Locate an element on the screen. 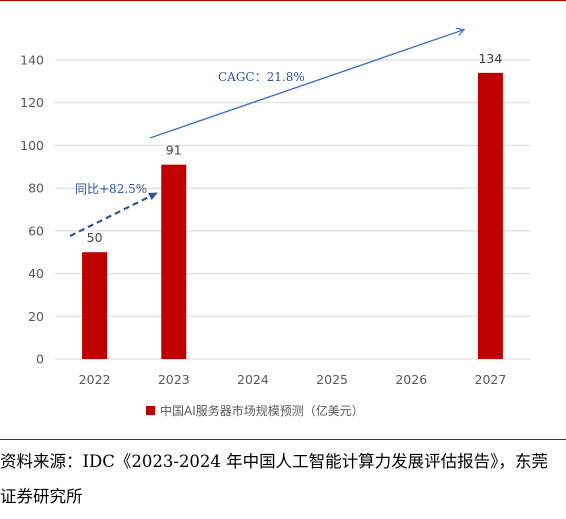  cagr-label: CAGC：21.8% is located at coordinates (261, 77).